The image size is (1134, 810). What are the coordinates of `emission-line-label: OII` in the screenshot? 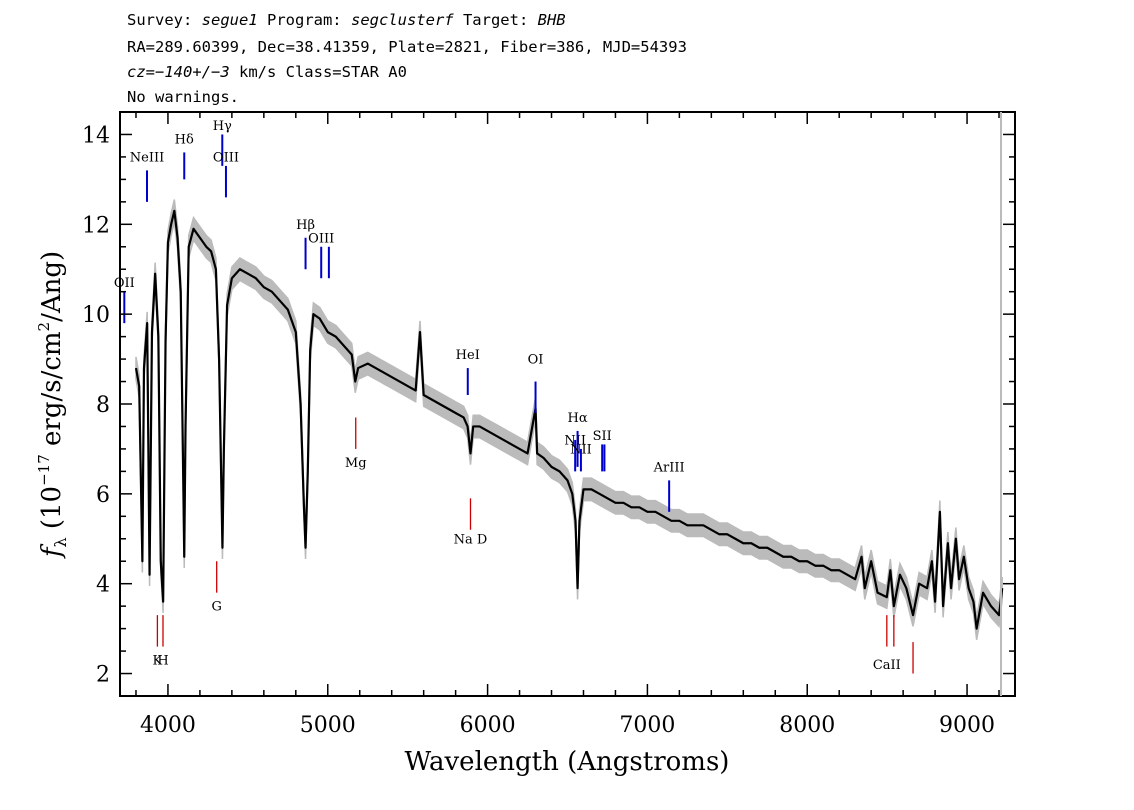 It's located at (124, 283).